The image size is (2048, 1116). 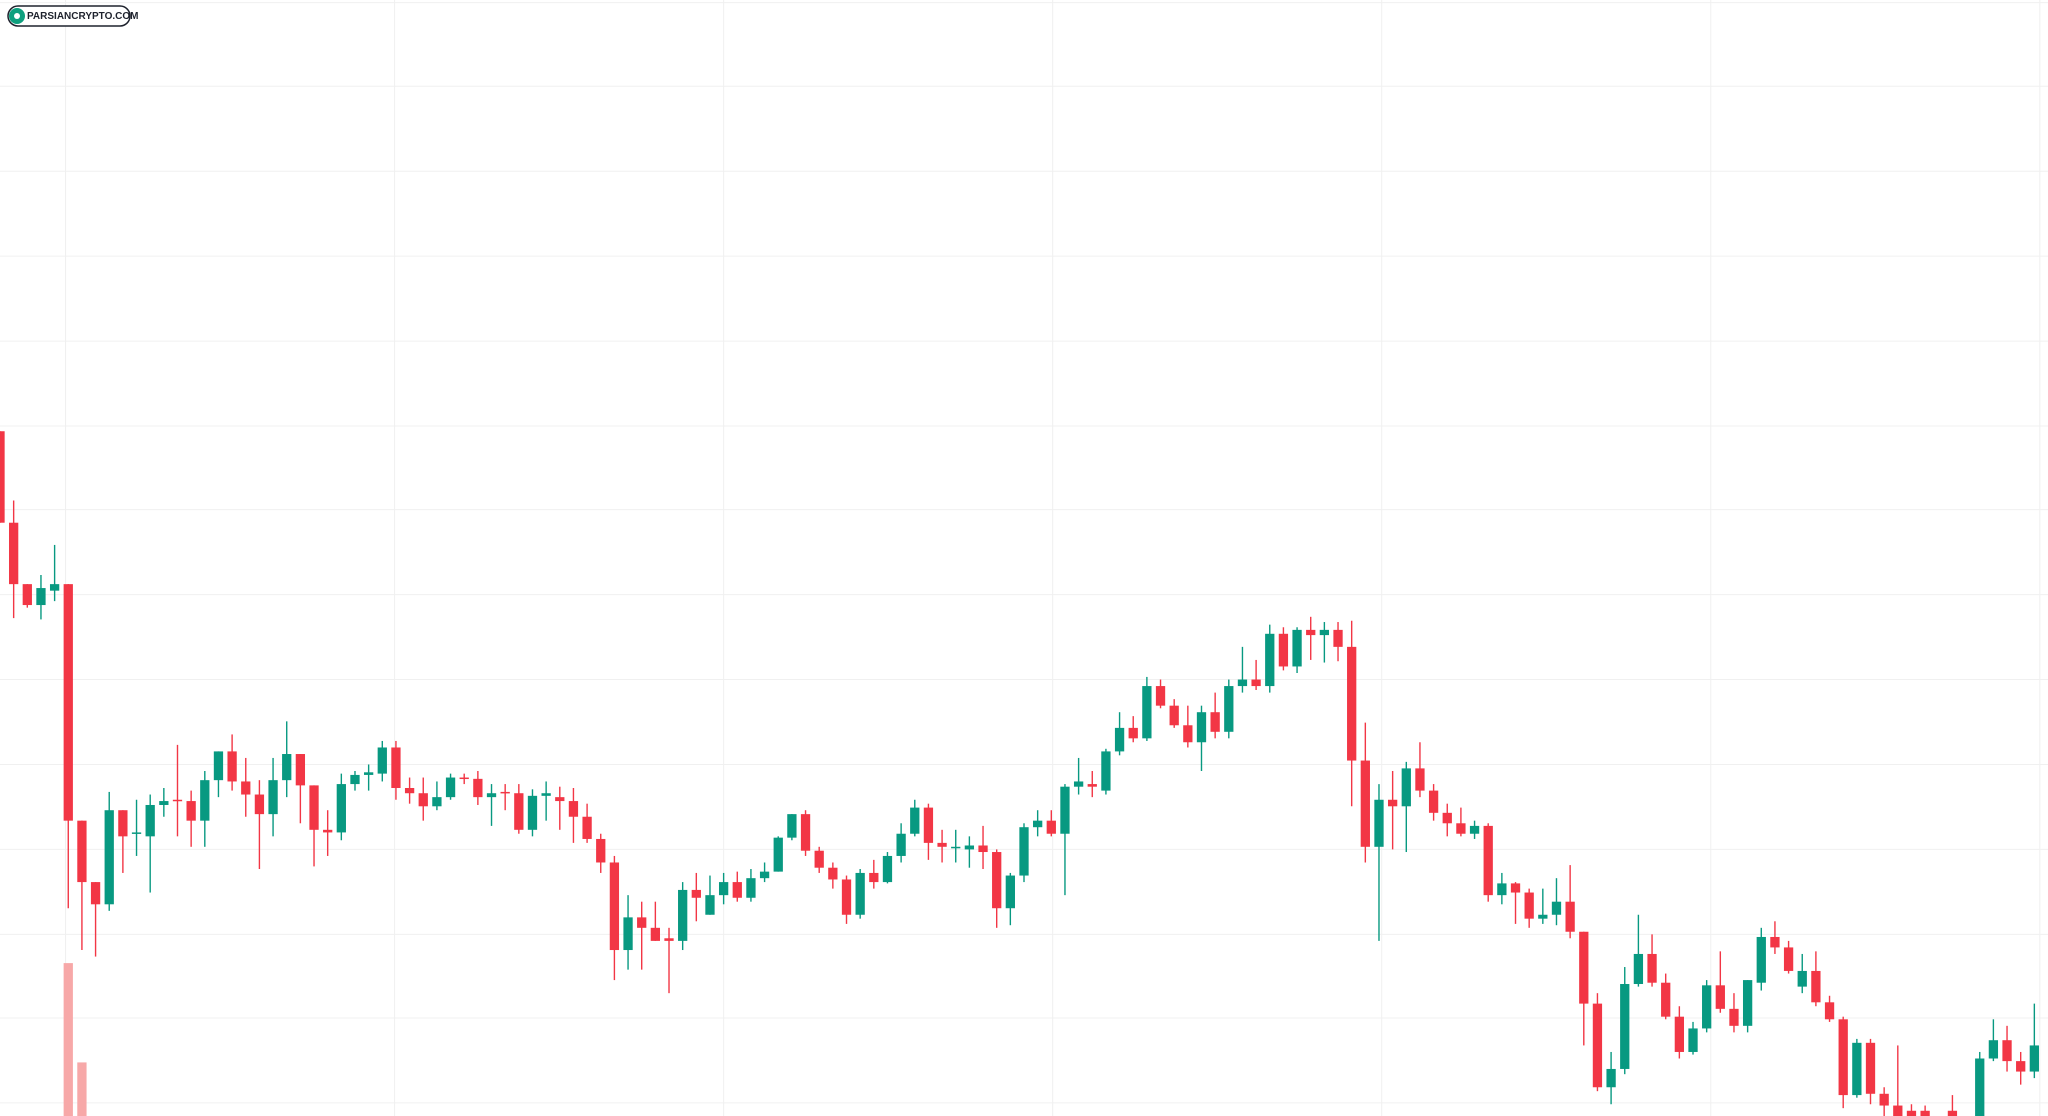 What do you see at coordinates (73, 16) in the screenshot?
I see `logo: PARSIANCRYPTO.COM` at bounding box center [73, 16].